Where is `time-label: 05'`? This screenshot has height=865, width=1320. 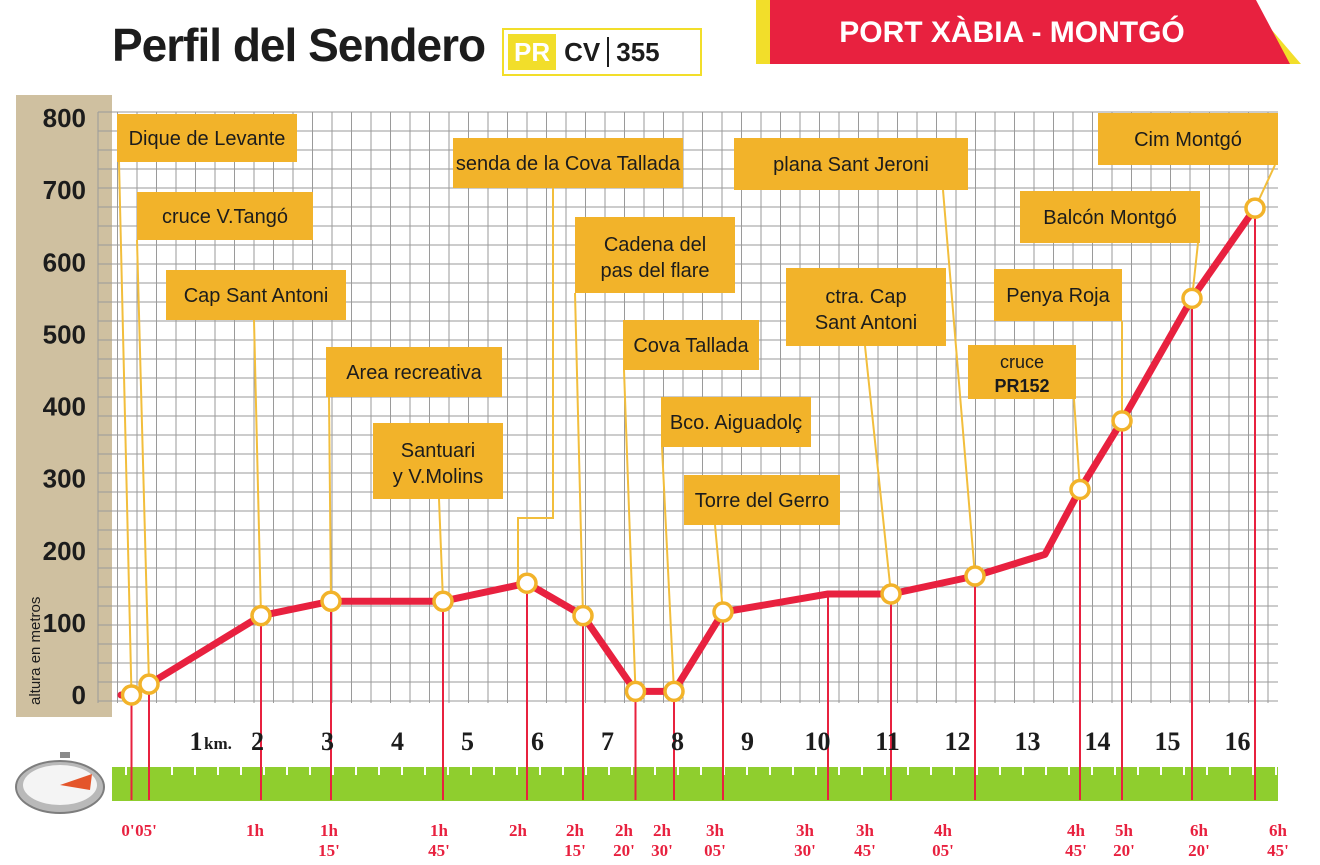 time-label: 05' is located at coordinates (715, 850).